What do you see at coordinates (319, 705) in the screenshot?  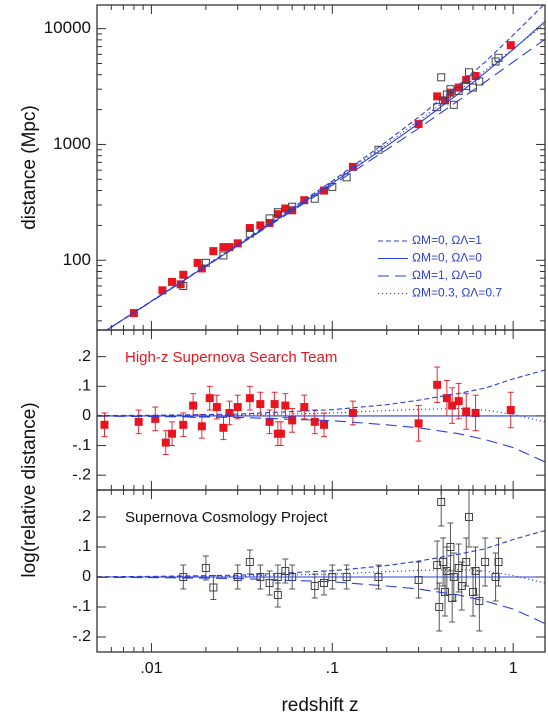 I see `x-axis-label: redshift z` at bounding box center [319, 705].